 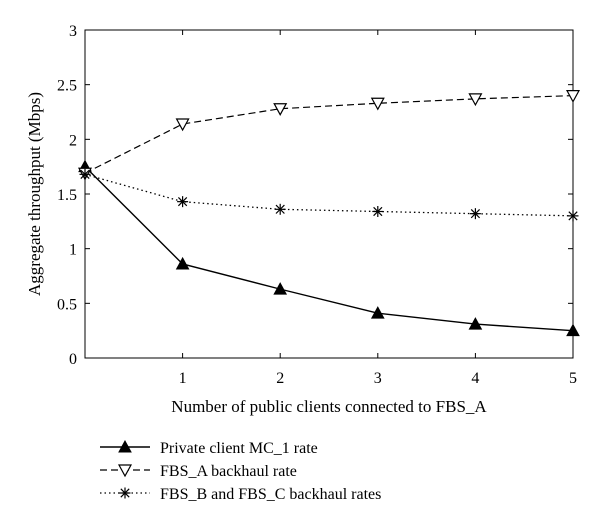 What do you see at coordinates (475, 378) in the screenshot?
I see `x-tick-label: 4` at bounding box center [475, 378].